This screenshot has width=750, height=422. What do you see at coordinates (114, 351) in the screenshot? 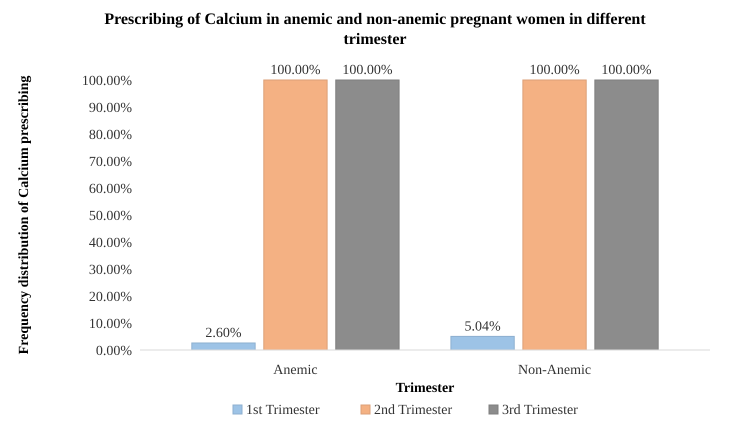
I see `y-tick-label: 0.00%` at bounding box center [114, 351].